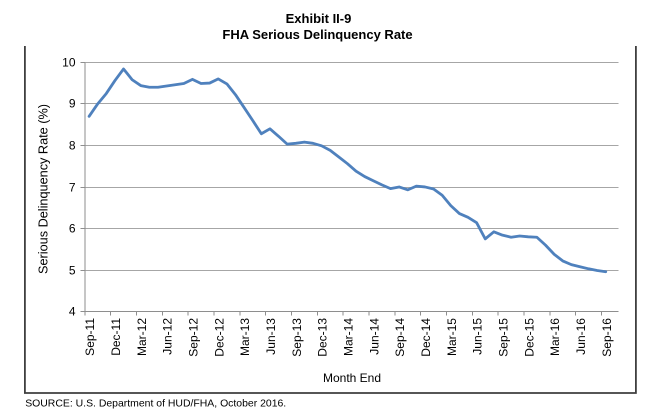 This screenshot has width=663, height=417. Describe the element at coordinates (323, 337) in the screenshot. I see `svg-text: Dec-13` at that location.